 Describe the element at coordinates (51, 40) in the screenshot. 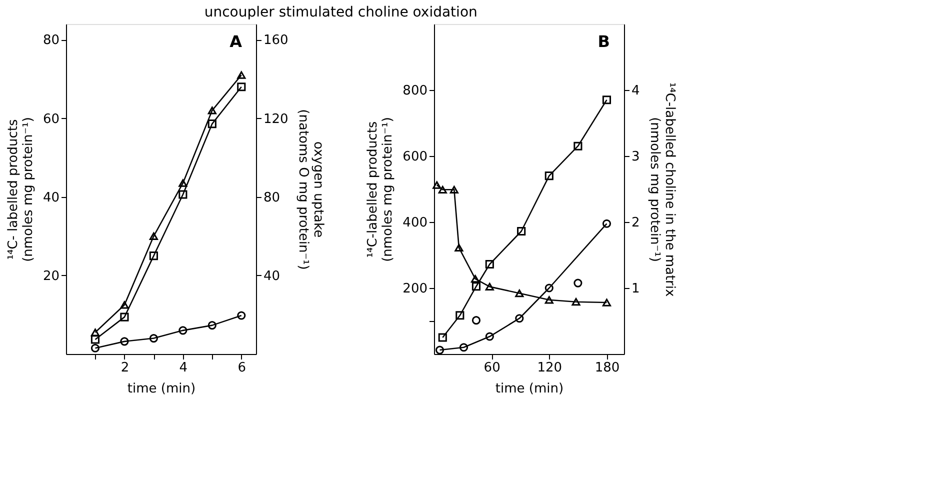

I see `y-tick-label: 80` at that location.